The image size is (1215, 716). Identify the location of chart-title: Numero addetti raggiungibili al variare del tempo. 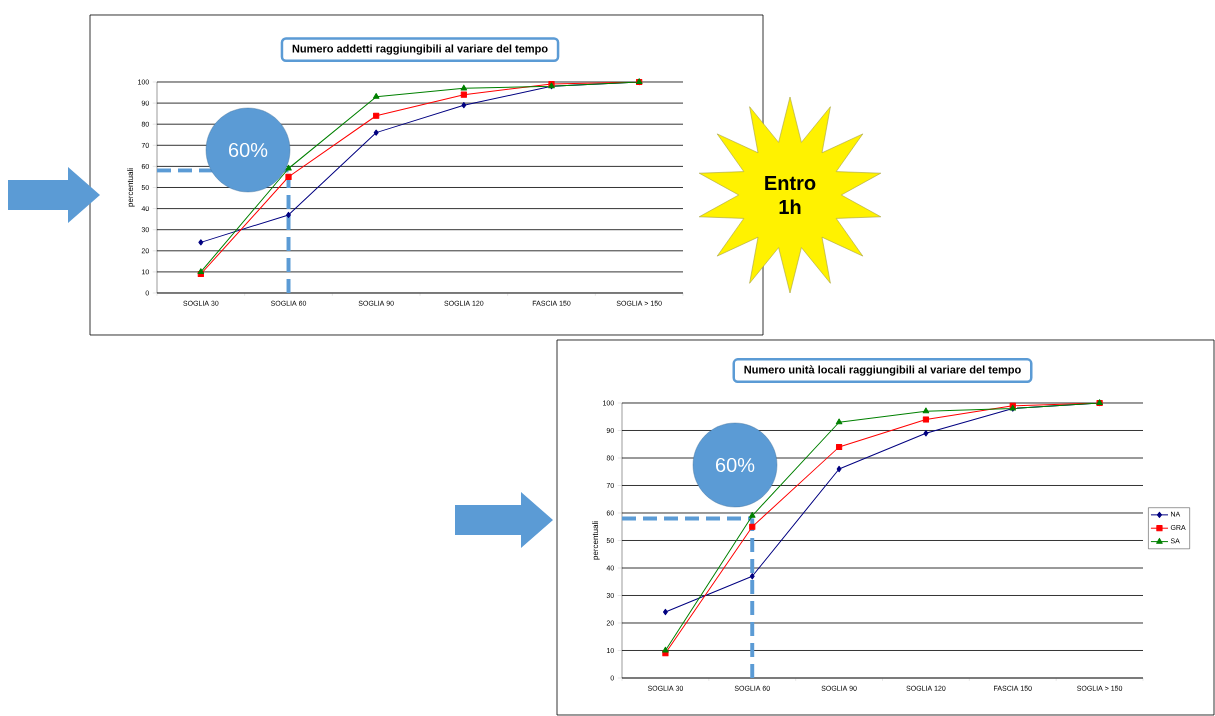
(420, 49).